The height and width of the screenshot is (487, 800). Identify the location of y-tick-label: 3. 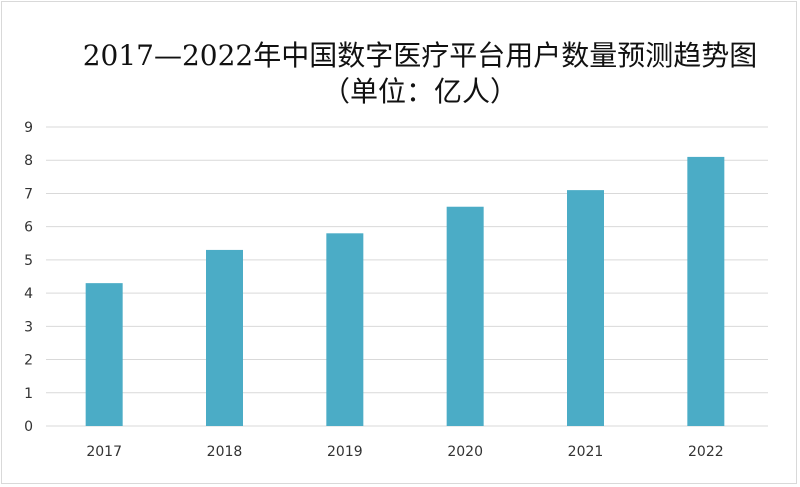
(28, 327).